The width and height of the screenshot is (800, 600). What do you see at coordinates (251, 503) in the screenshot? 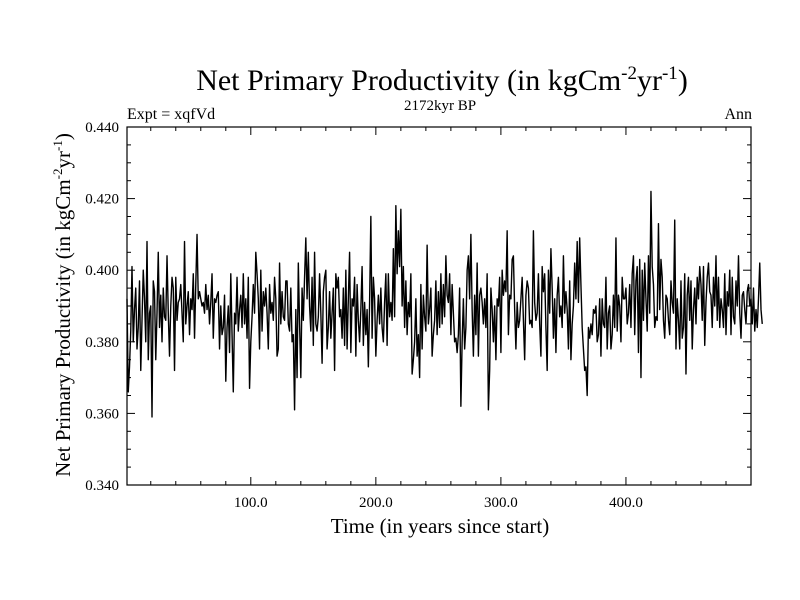
I see `x-tick-label: 100.0` at bounding box center [251, 503].